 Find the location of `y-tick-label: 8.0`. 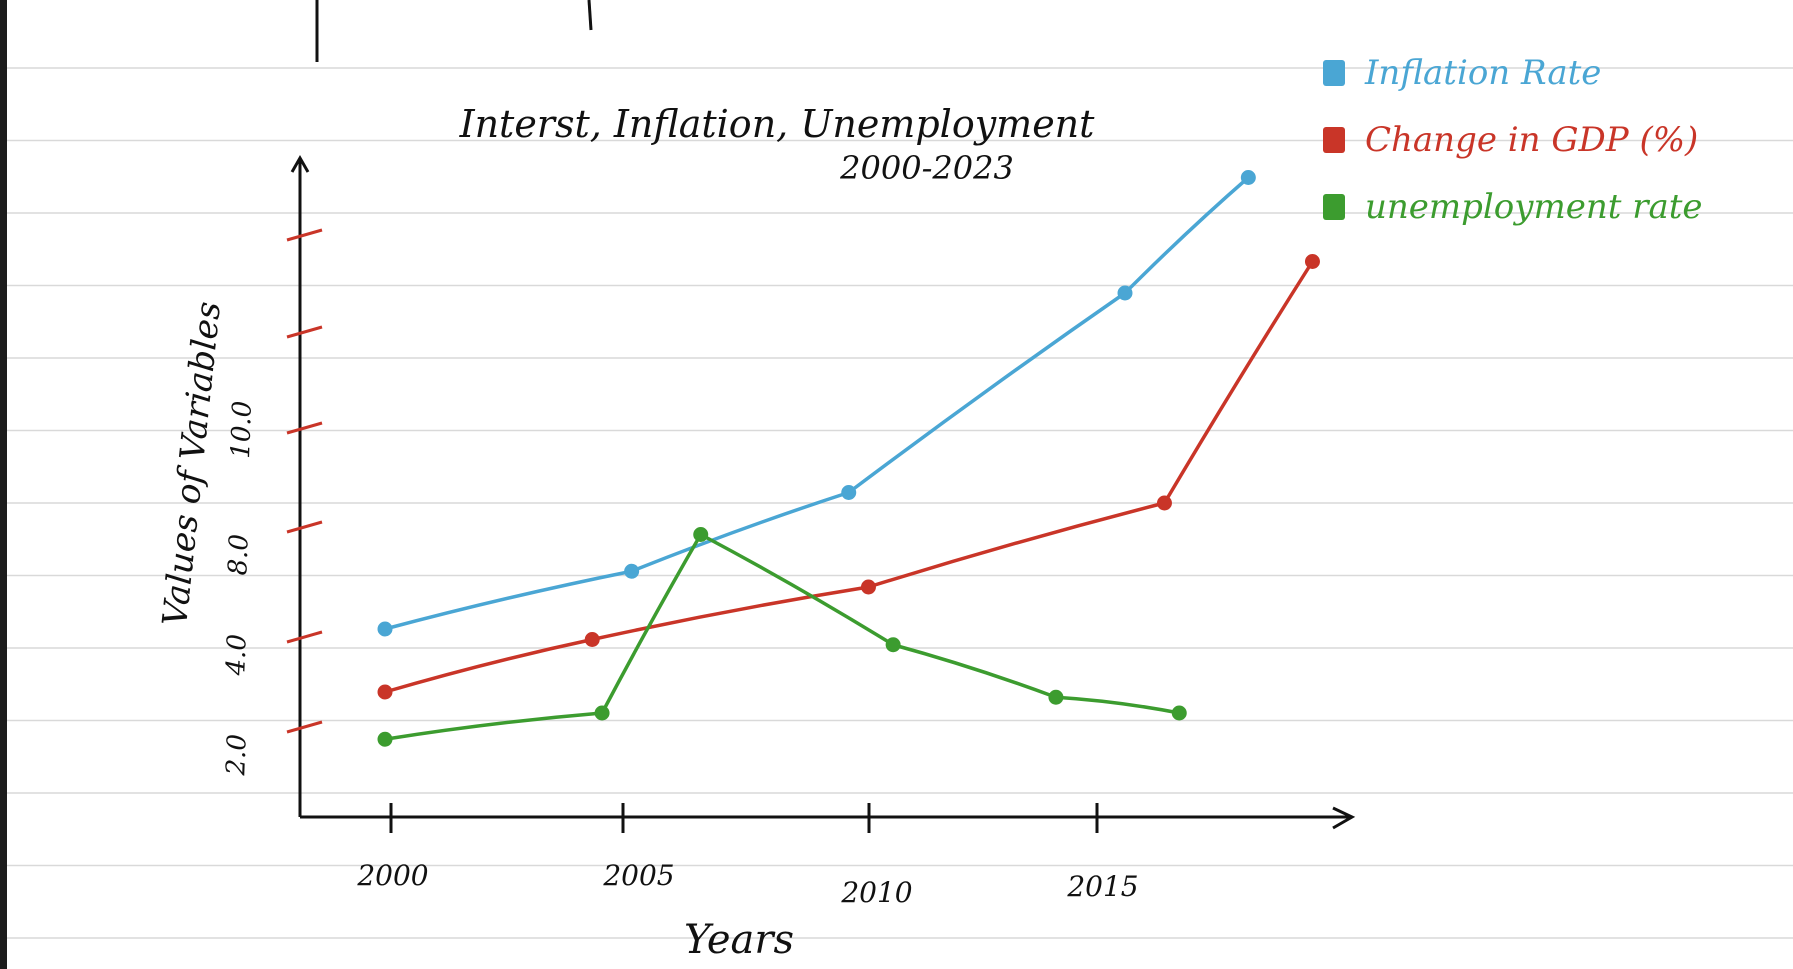

y-tick-label: 8.0 is located at coordinates (238, 555).